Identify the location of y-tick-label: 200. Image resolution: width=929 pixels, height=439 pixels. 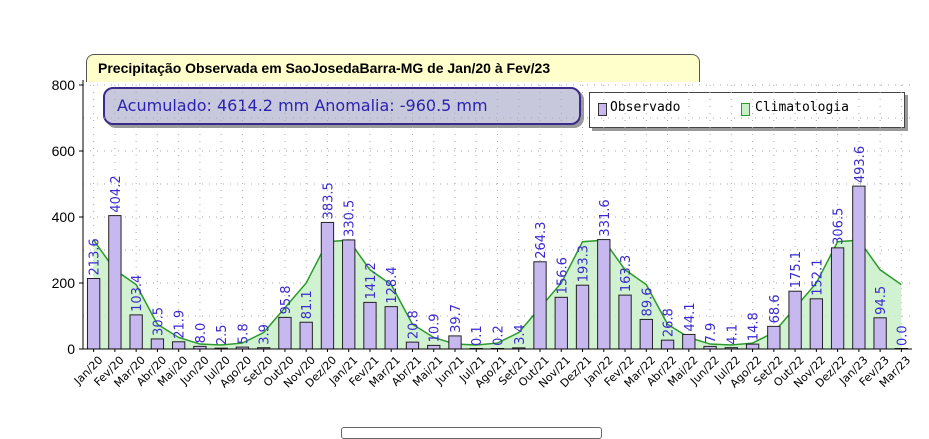
(64, 283).